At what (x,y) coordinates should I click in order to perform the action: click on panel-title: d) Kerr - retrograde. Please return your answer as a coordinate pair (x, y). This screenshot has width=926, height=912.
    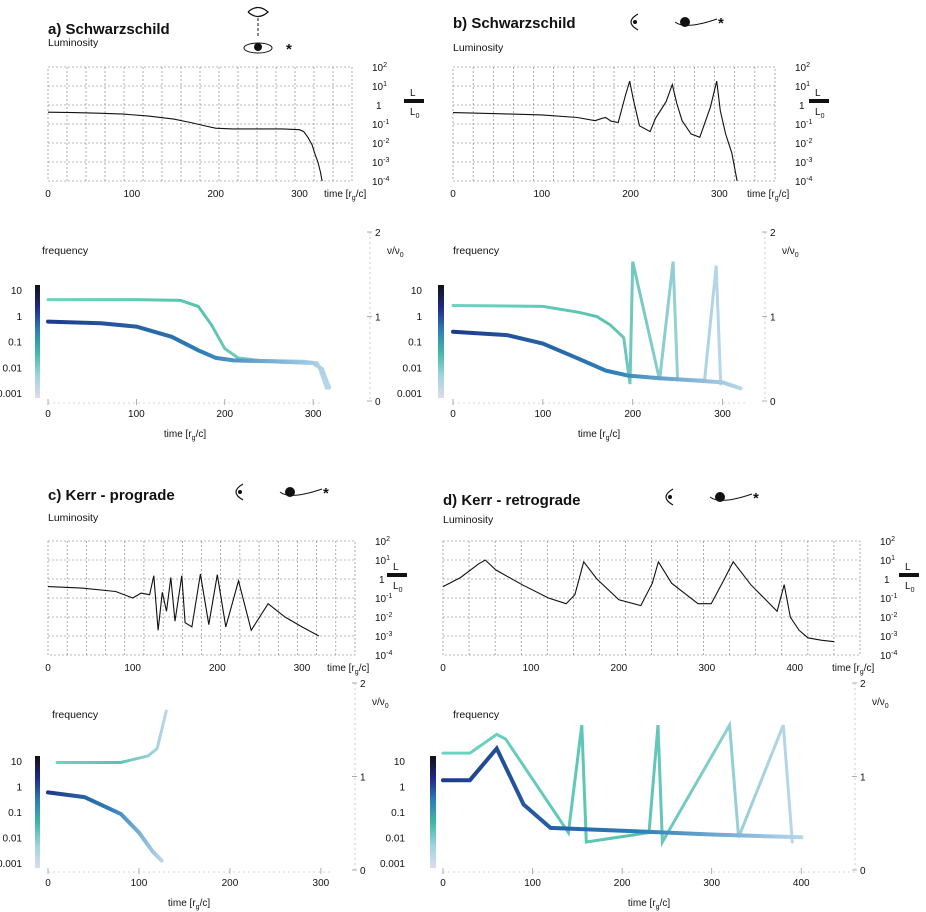
    Looking at the image, I should click on (512, 500).